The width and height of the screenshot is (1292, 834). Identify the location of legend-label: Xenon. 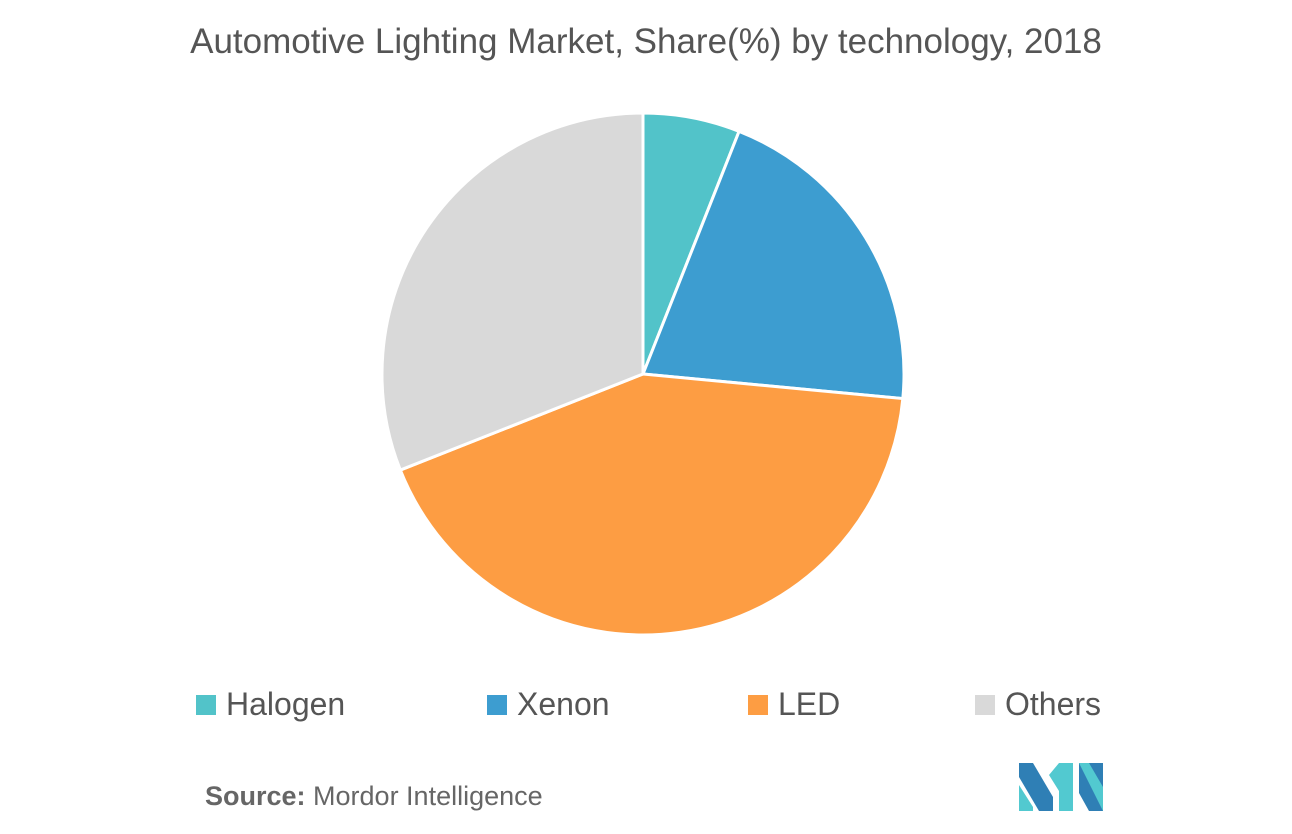
(563, 704).